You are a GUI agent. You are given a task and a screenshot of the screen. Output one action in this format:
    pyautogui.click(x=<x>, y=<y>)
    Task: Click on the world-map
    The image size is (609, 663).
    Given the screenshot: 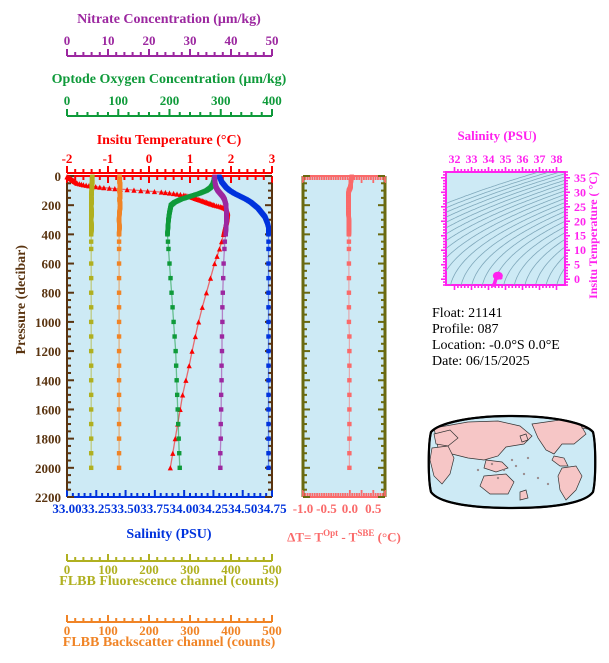 What is the action you would take?
    pyautogui.click(x=512, y=462)
    